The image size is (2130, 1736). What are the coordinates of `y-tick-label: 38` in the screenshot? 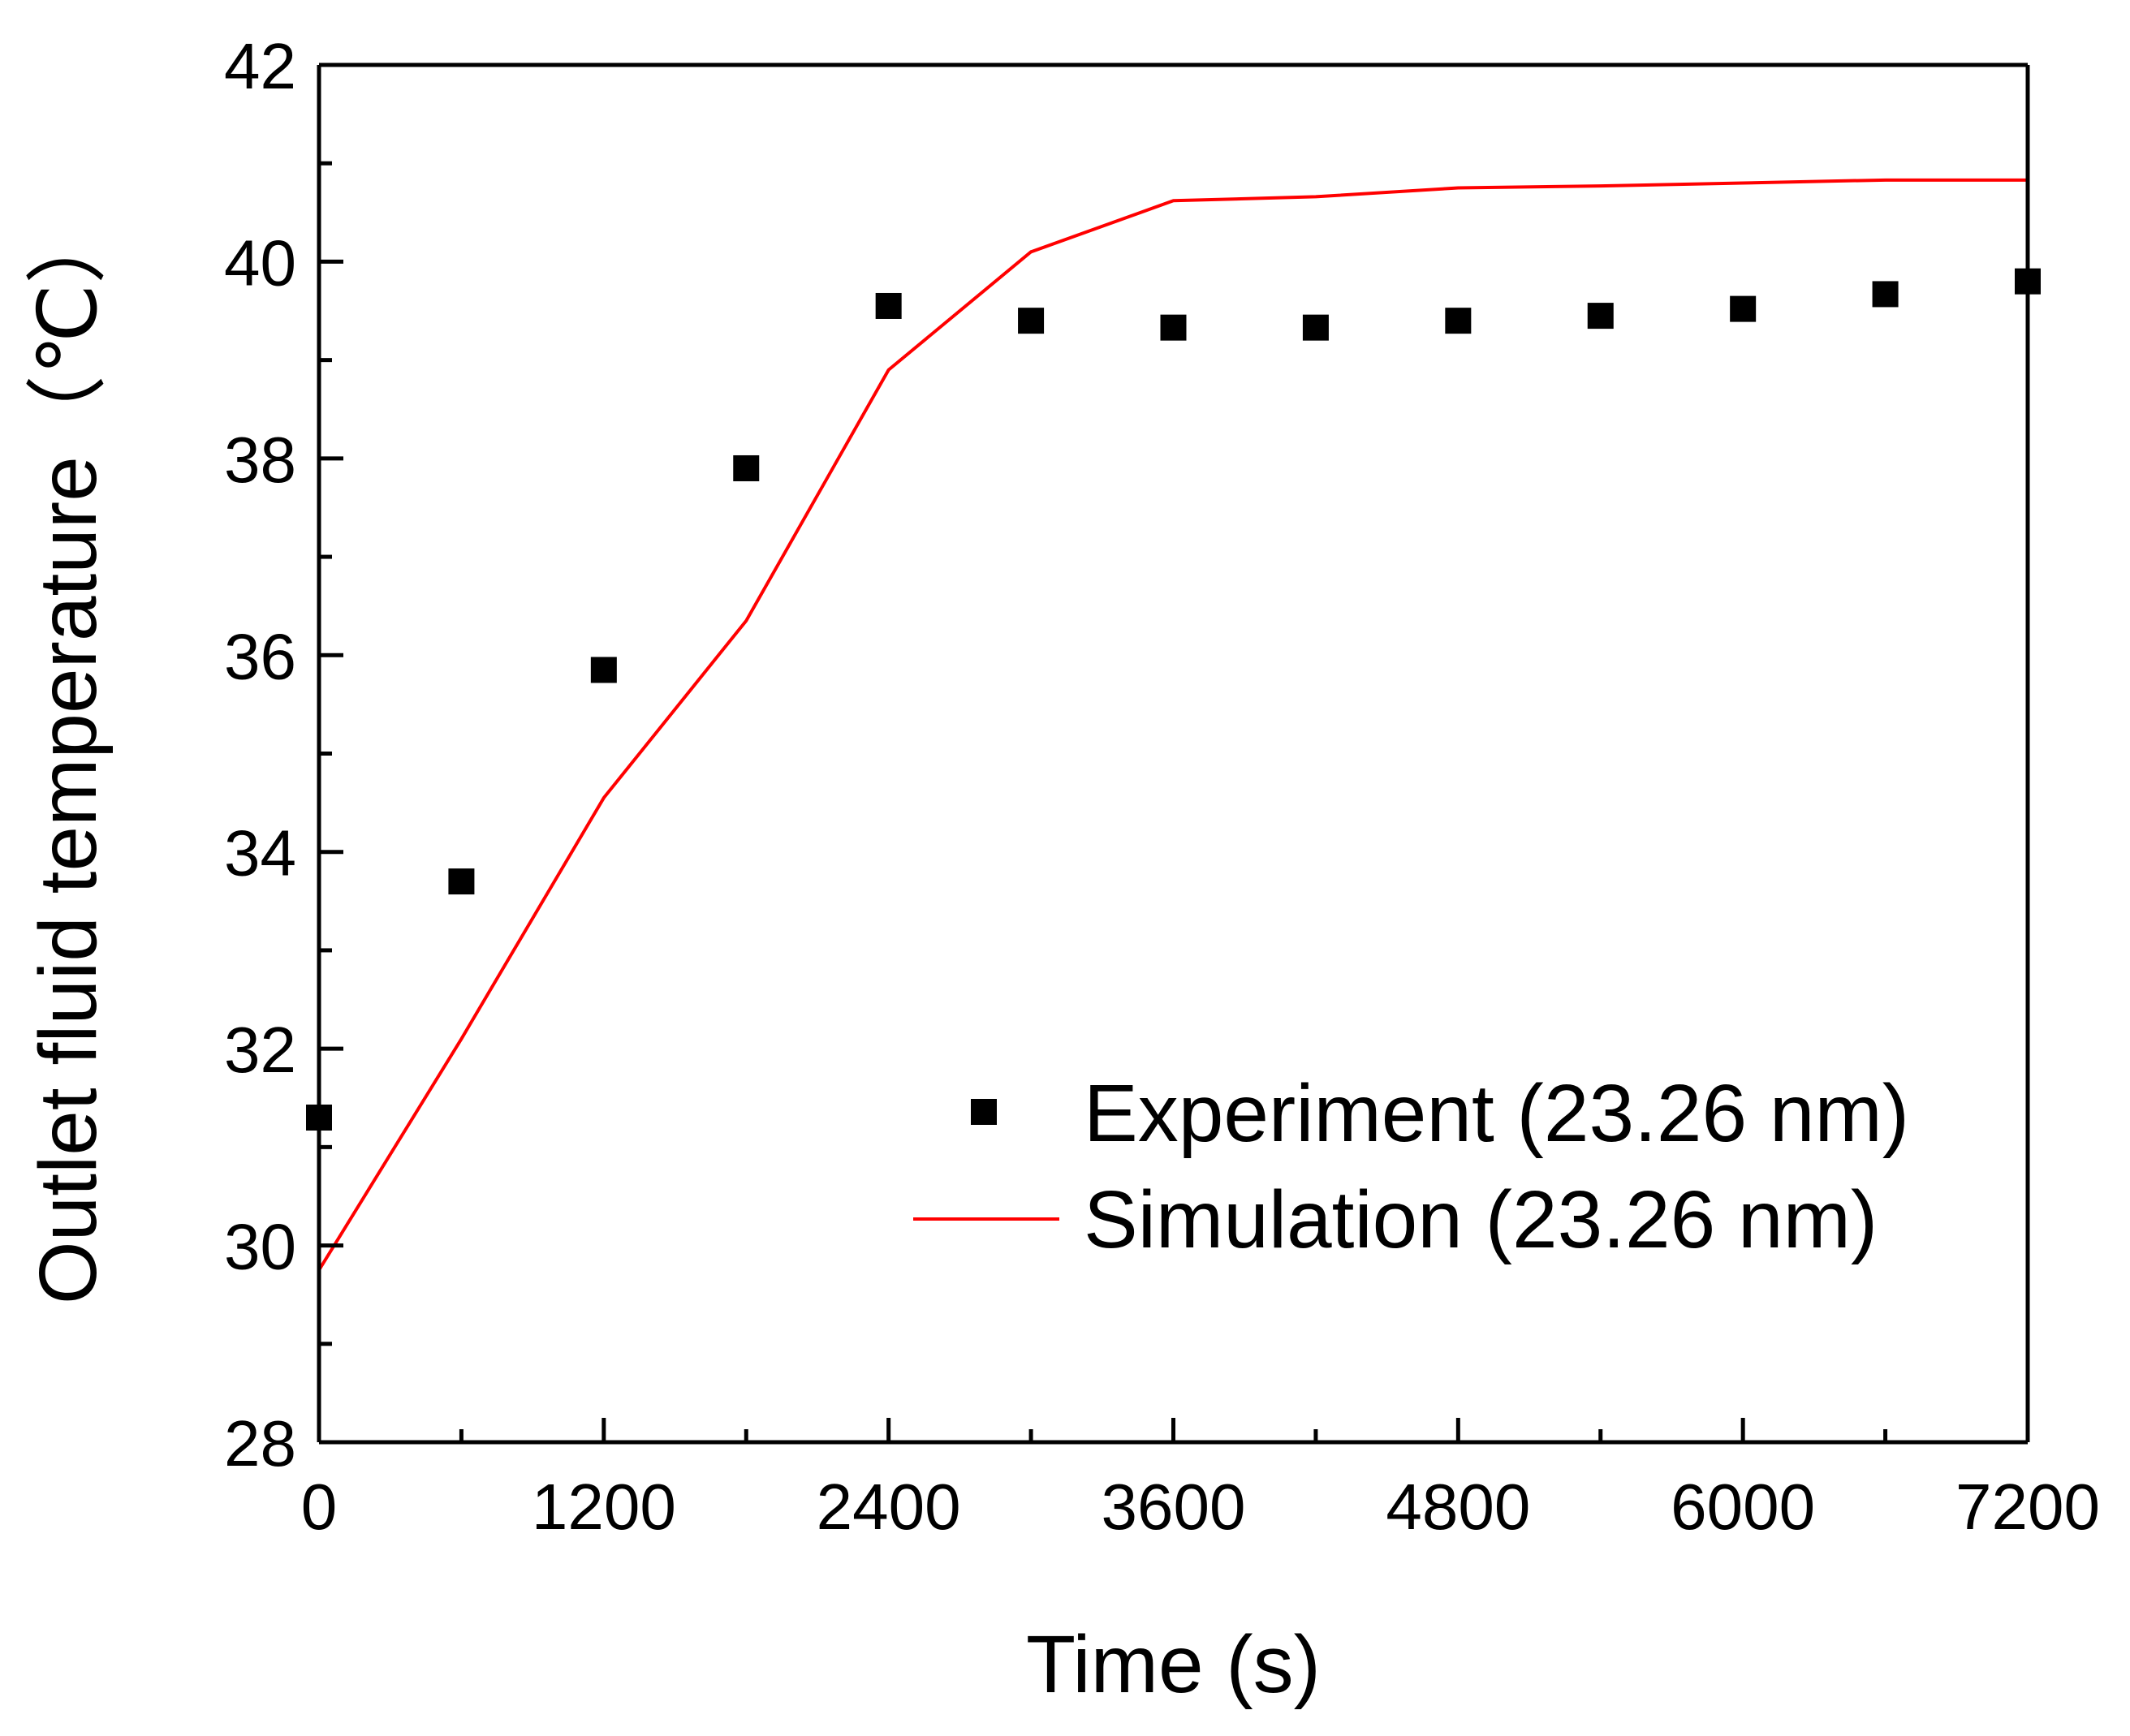 It's located at (260, 460).